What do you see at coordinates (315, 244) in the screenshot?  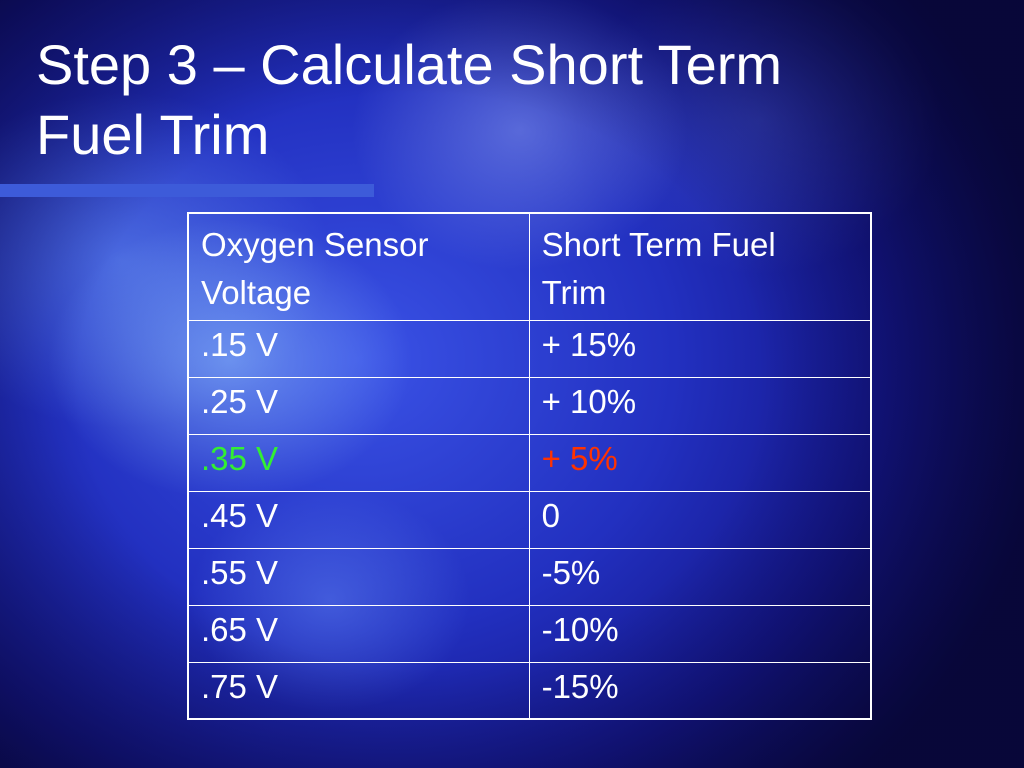 I see `header-voltage-line-1: Oxygen Sensor` at bounding box center [315, 244].